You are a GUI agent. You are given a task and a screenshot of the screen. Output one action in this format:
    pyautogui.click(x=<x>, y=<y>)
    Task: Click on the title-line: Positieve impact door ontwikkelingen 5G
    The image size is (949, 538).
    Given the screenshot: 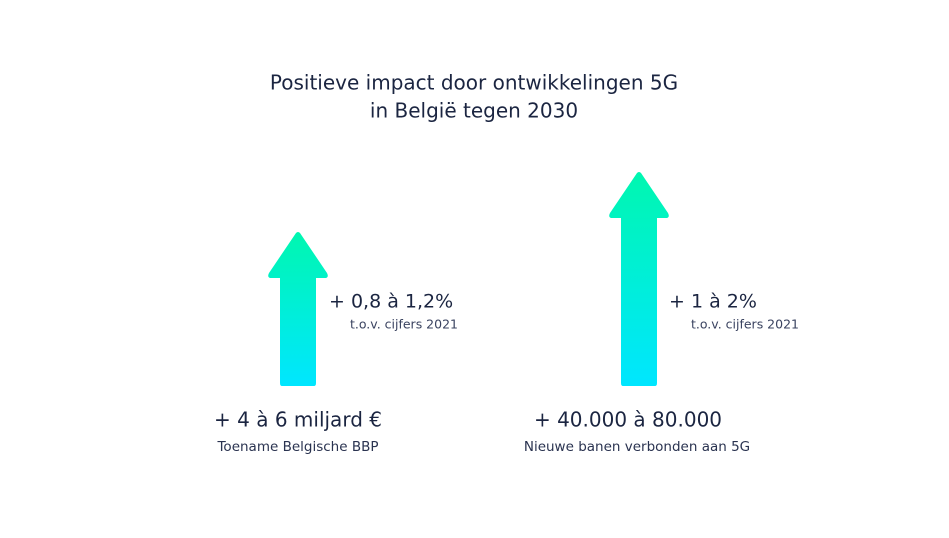 What is the action you would take?
    pyautogui.click(x=474, y=83)
    